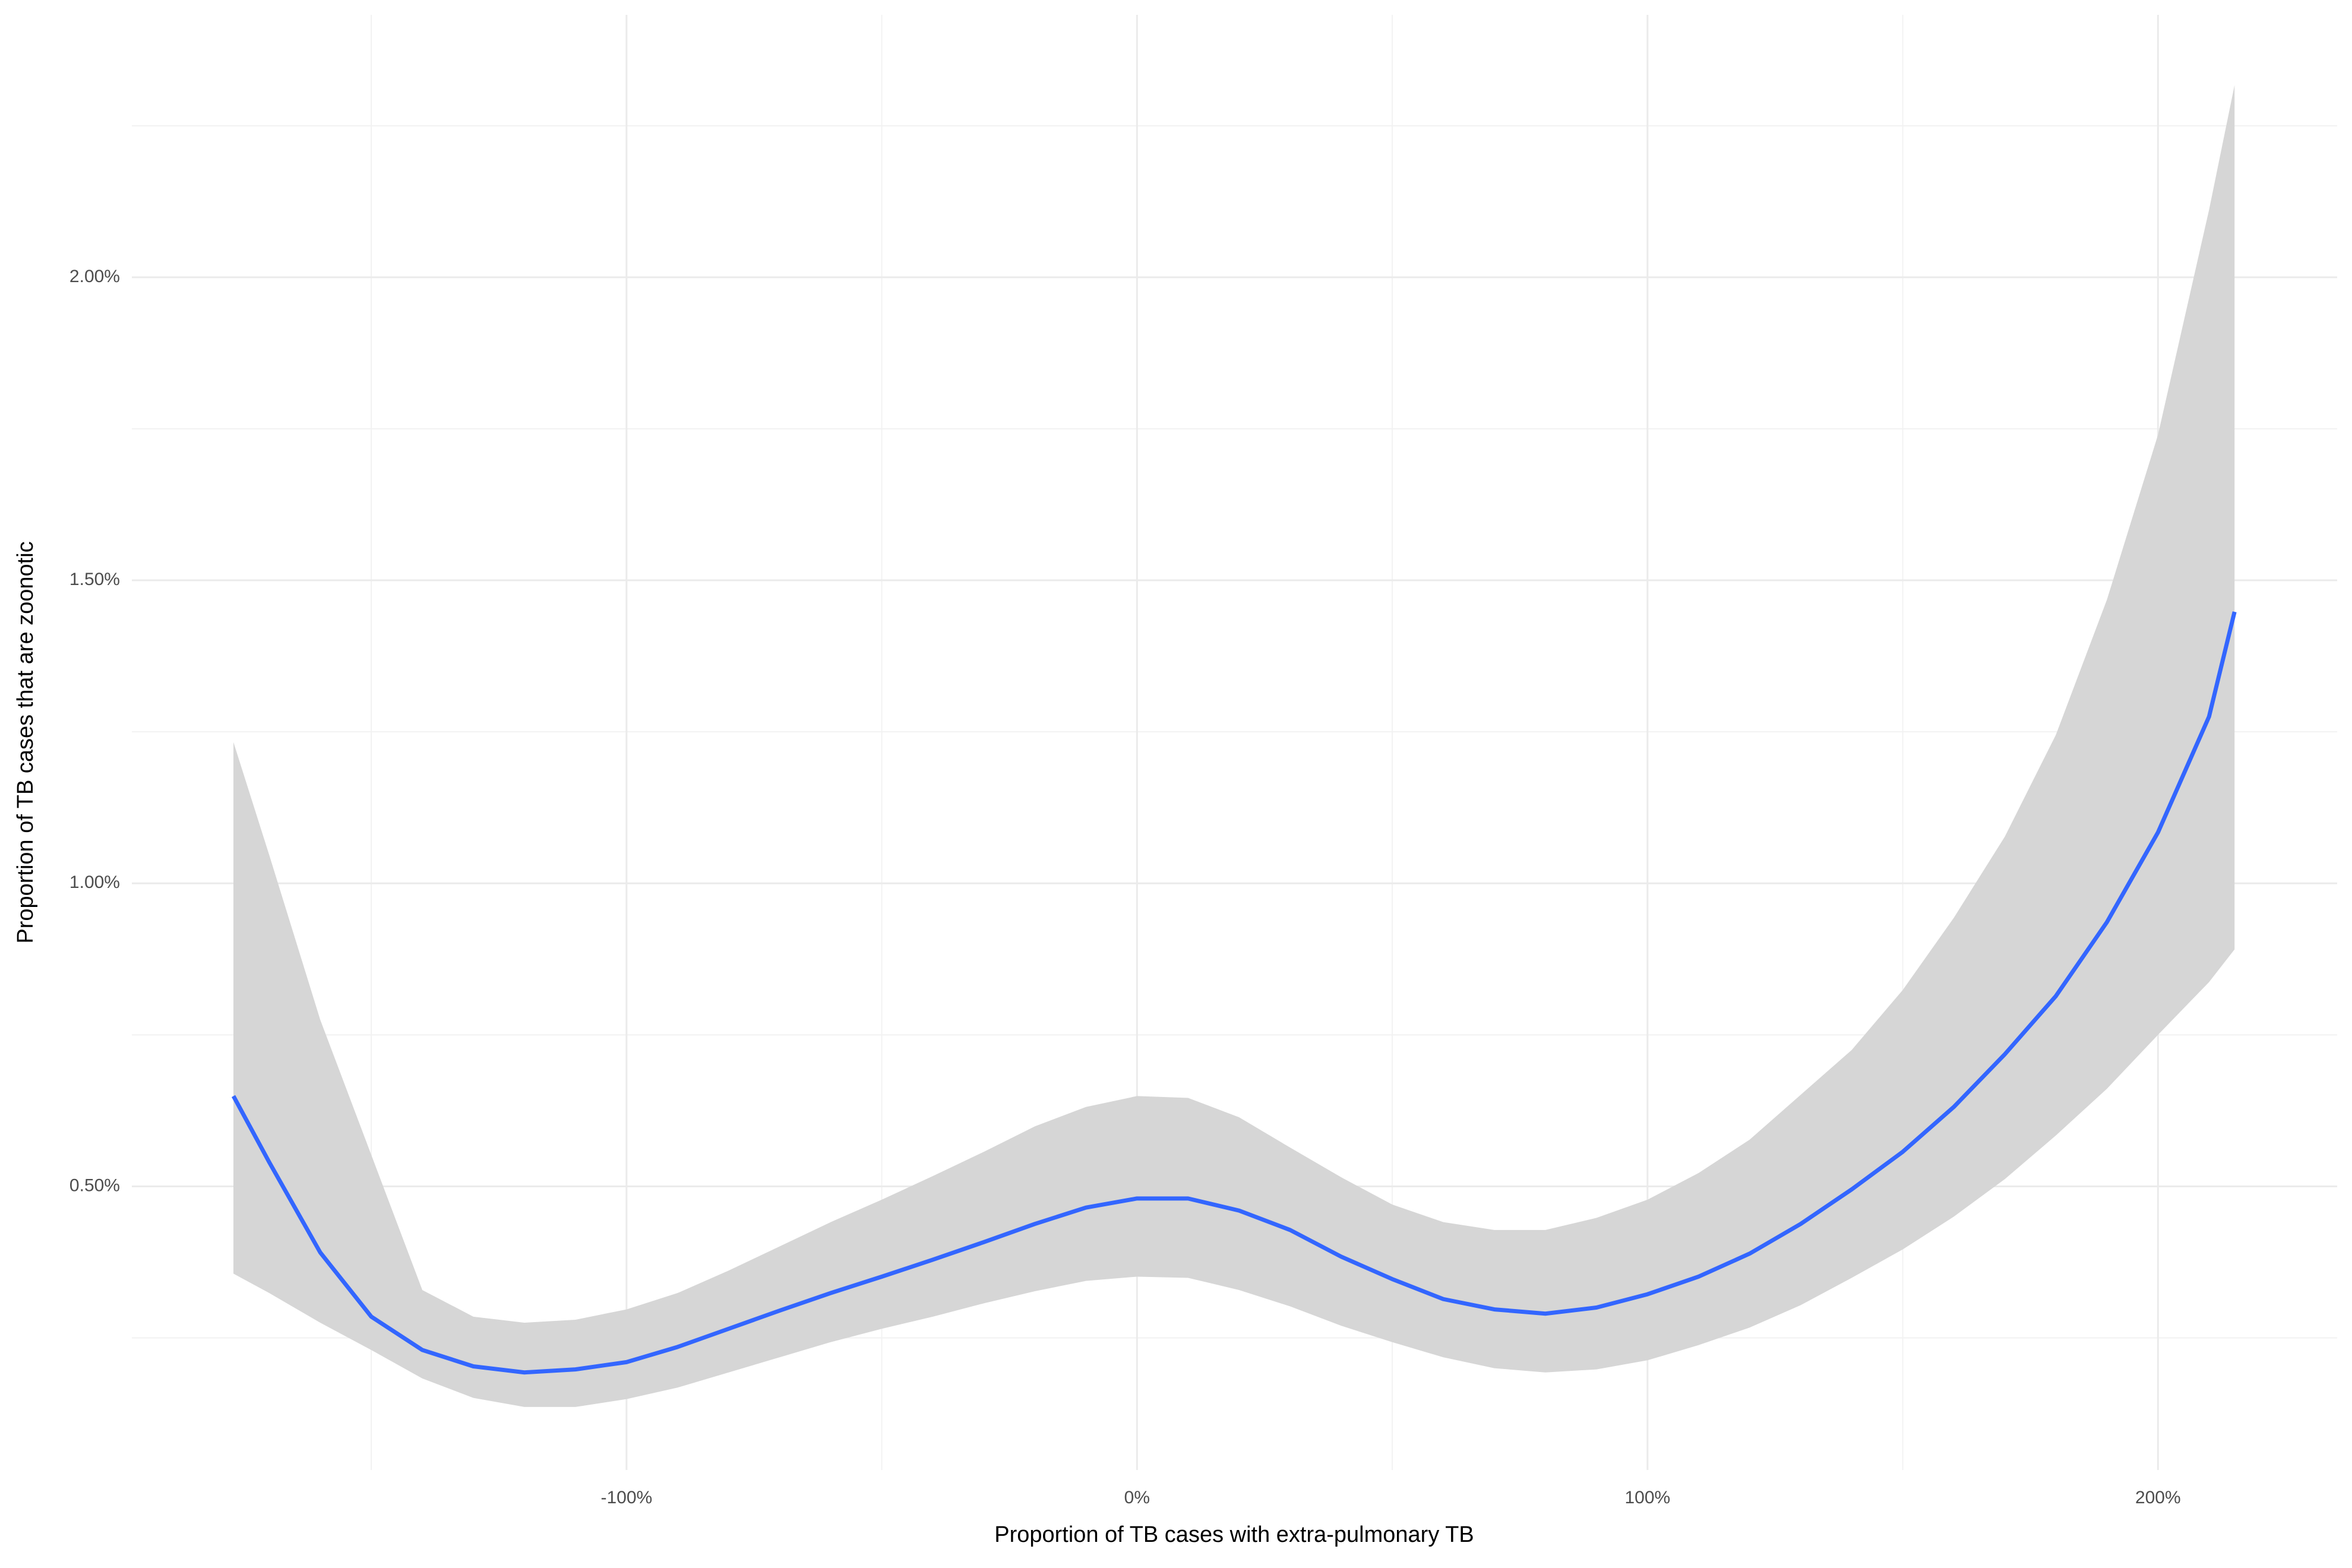 This screenshot has height=1568, width=2352. What do you see at coordinates (26, 742) in the screenshot?
I see `y-axis-title: Proportion of TB cases that are zoonotic` at bounding box center [26, 742].